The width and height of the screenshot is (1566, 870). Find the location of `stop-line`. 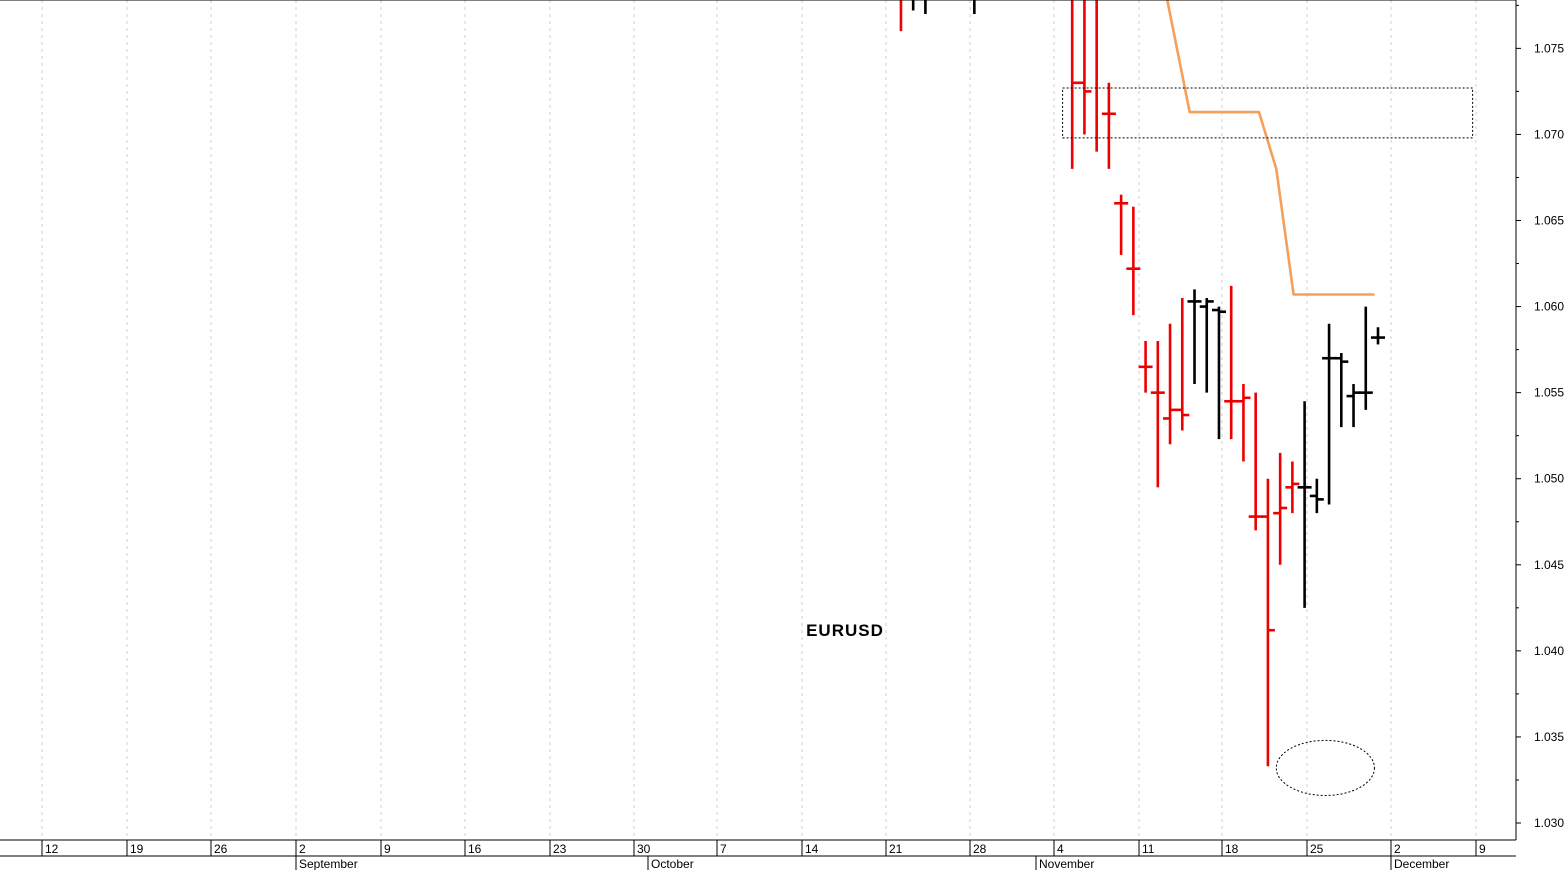

stop-line is located at coordinates (1270, 148).